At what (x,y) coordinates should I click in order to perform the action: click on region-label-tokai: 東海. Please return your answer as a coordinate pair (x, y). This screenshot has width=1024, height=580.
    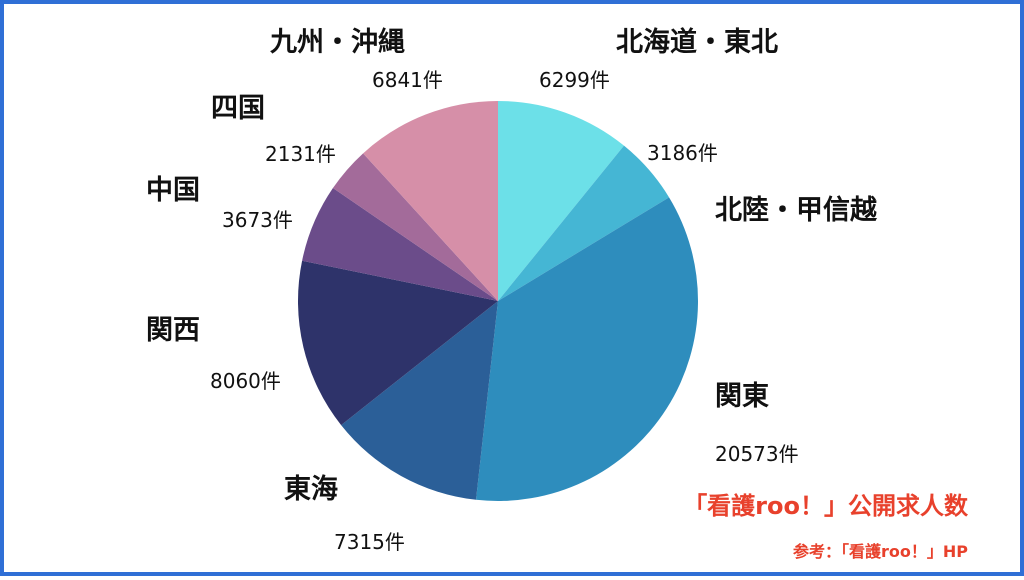
    Looking at the image, I should click on (311, 489).